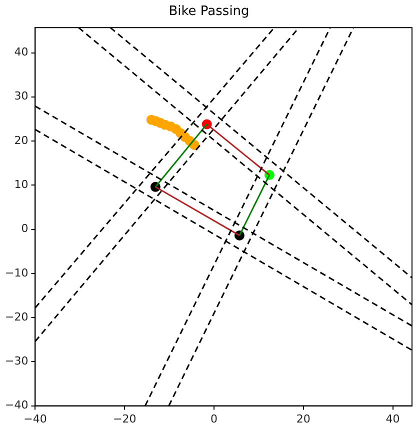 This screenshot has height=431, width=417. What do you see at coordinates (35, 419) in the screenshot?
I see `x-tick-label: −40` at bounding box center [35, 419].